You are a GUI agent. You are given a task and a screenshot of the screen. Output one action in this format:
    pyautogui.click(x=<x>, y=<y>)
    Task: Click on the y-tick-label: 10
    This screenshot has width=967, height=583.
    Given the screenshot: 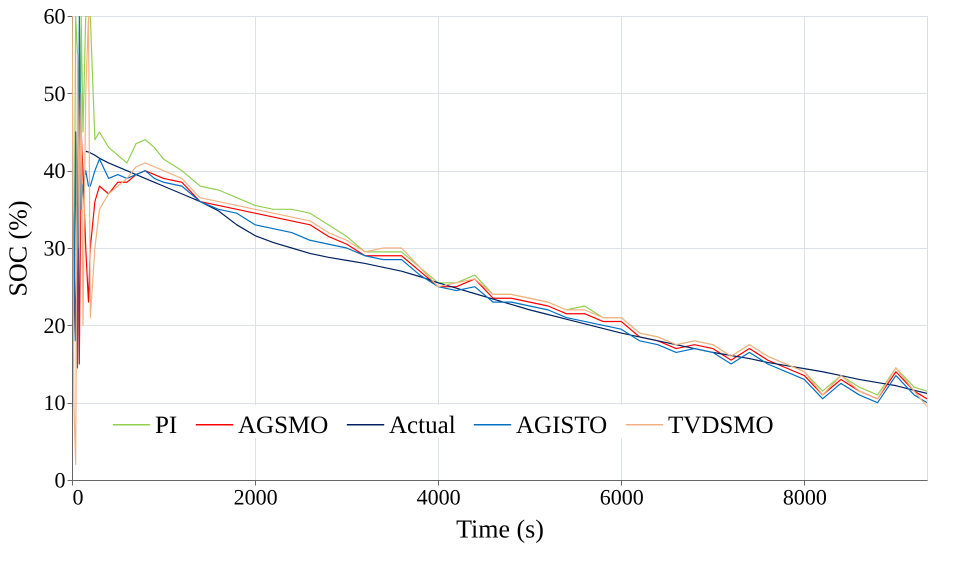 What is the action you would take?
    pyautogui.click(x=55, y=403)
    